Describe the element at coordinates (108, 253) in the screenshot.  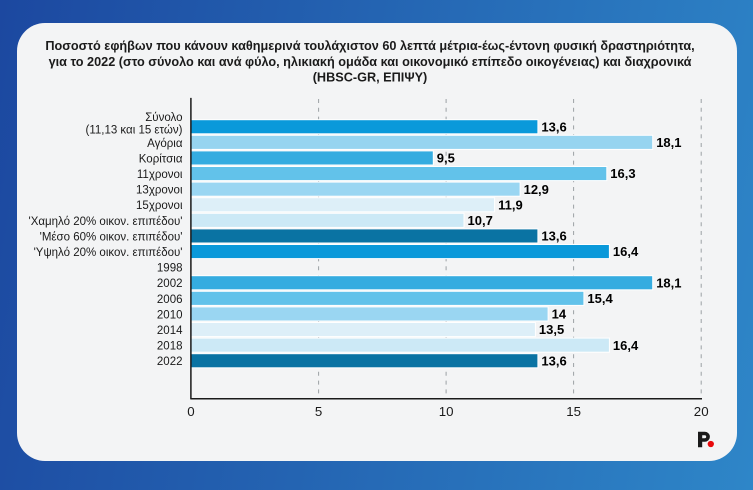
I see `svg-text: 'Υψηλό 20% οικον. επιπέδου'` at that location.